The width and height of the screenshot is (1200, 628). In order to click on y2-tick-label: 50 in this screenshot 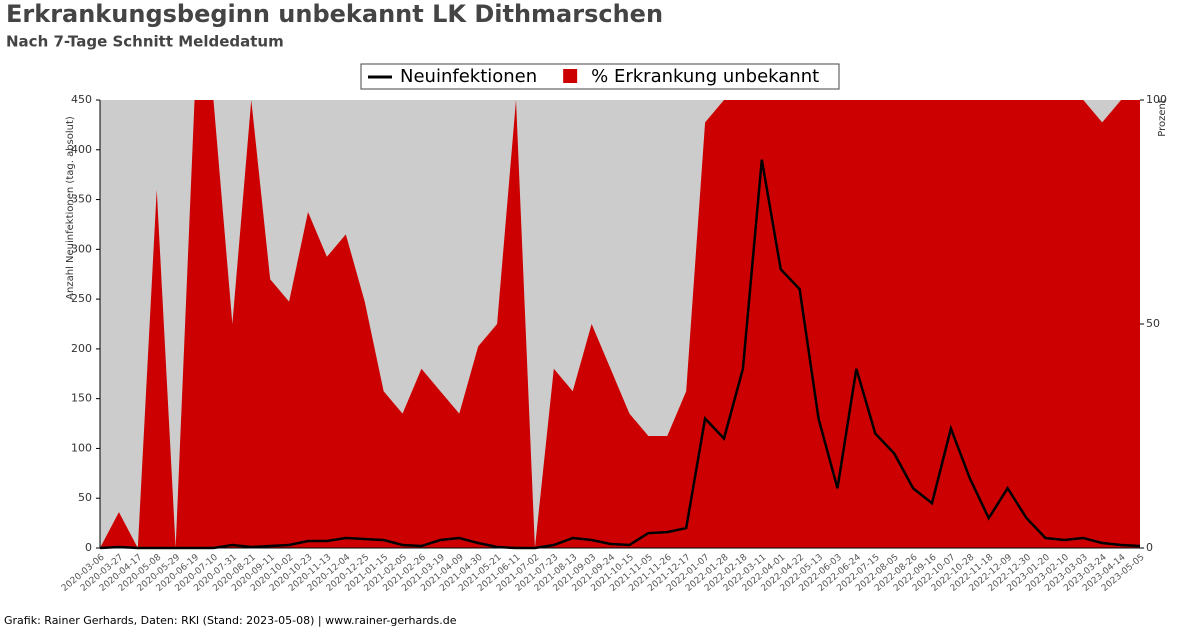, I will do `click(1153, 323)`.